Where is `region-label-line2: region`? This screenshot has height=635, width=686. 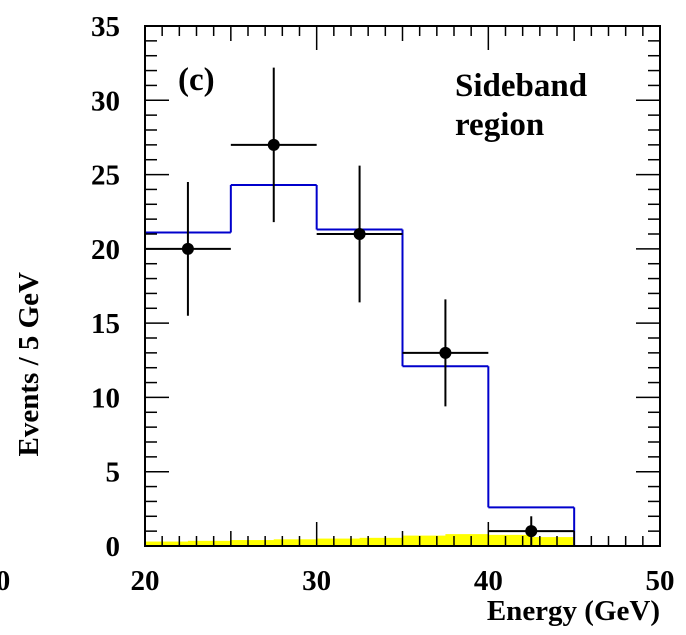 region-label-line2: region is located at coordinates (499, 125).